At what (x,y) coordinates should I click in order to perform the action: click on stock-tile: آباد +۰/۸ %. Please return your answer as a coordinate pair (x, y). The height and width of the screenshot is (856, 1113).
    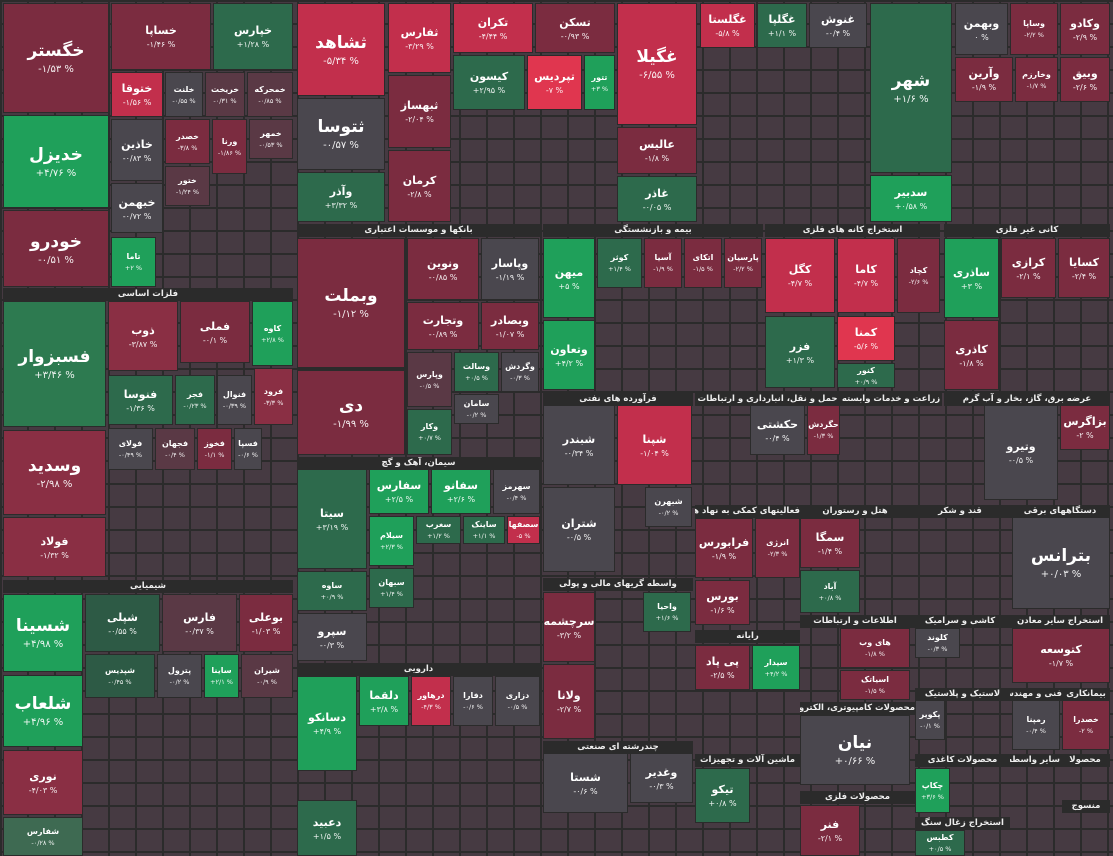
    Looking at the image, I should click on (830, 591).